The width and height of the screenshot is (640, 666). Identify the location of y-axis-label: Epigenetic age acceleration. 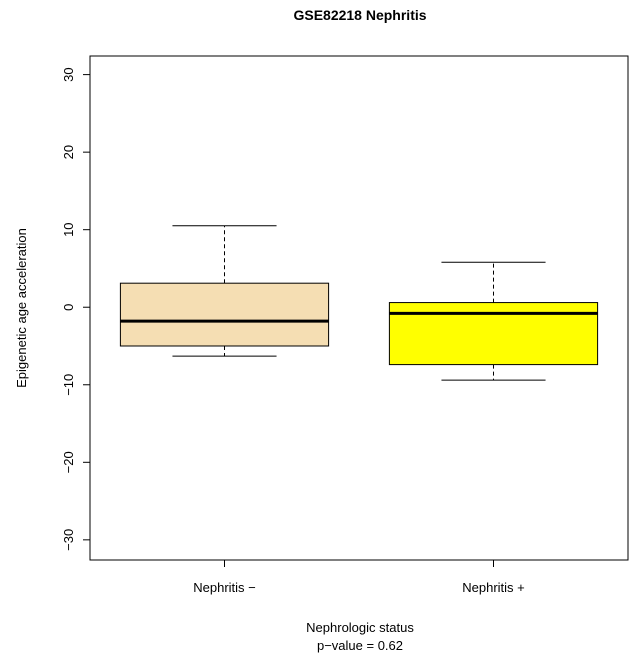
(21, 308).